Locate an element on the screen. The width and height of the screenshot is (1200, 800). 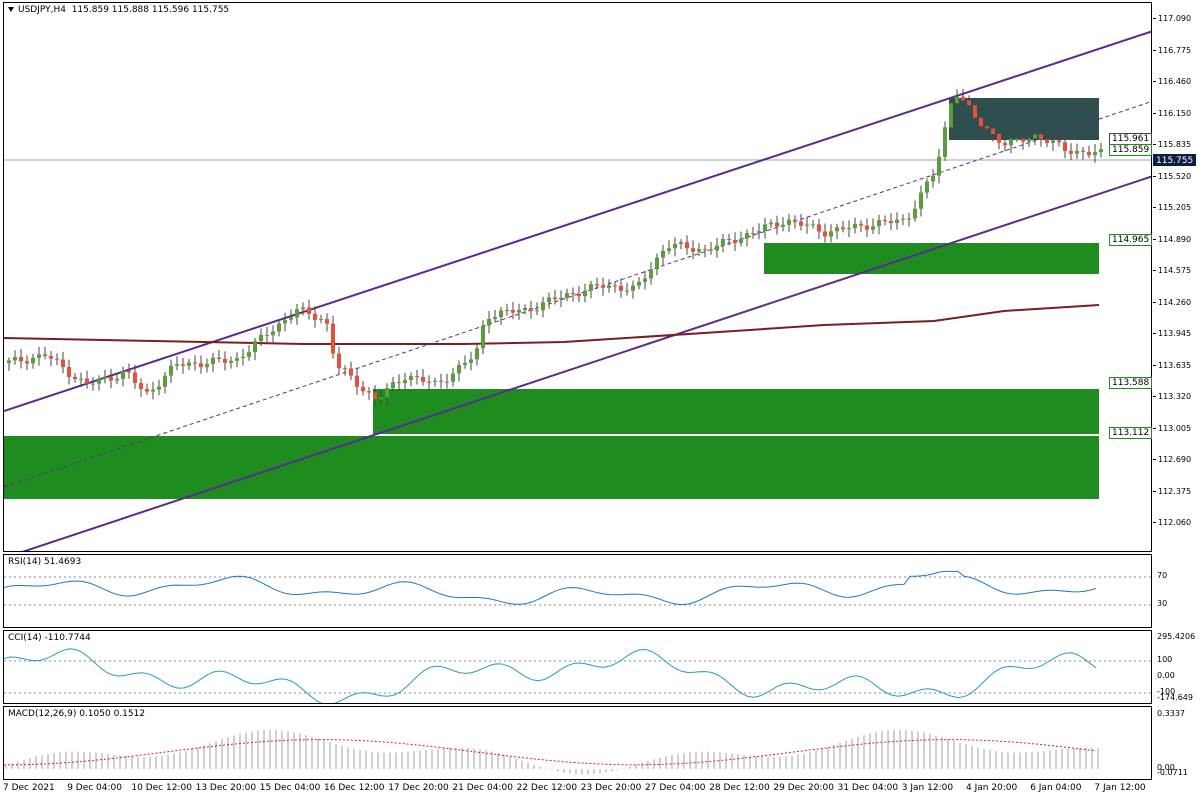
macd-pane: MACD(12,26,9) 0.1050 0.1512 is located at coordinates (577, 743).